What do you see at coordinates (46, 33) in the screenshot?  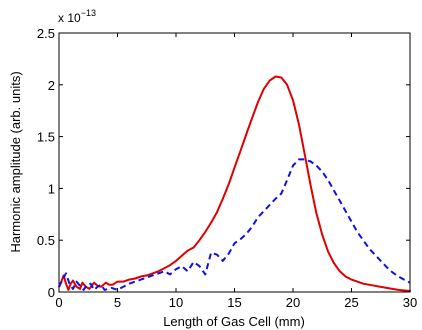 I see `y-tick-label: 2.5` at bounding box center [46, 33].